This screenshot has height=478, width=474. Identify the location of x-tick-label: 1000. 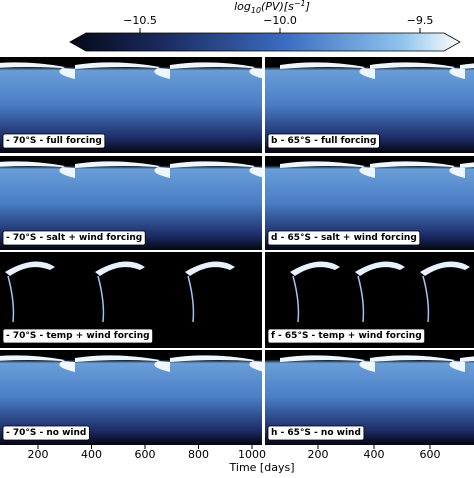
(252, 454).